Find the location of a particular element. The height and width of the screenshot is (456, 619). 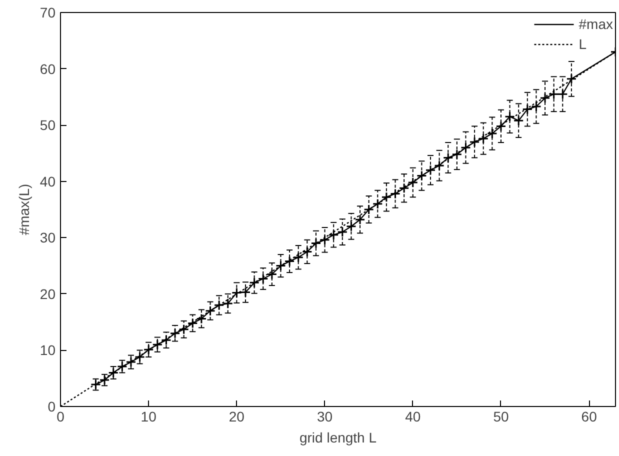

x-tick-label: 30 is located at coordinates (325, 416).